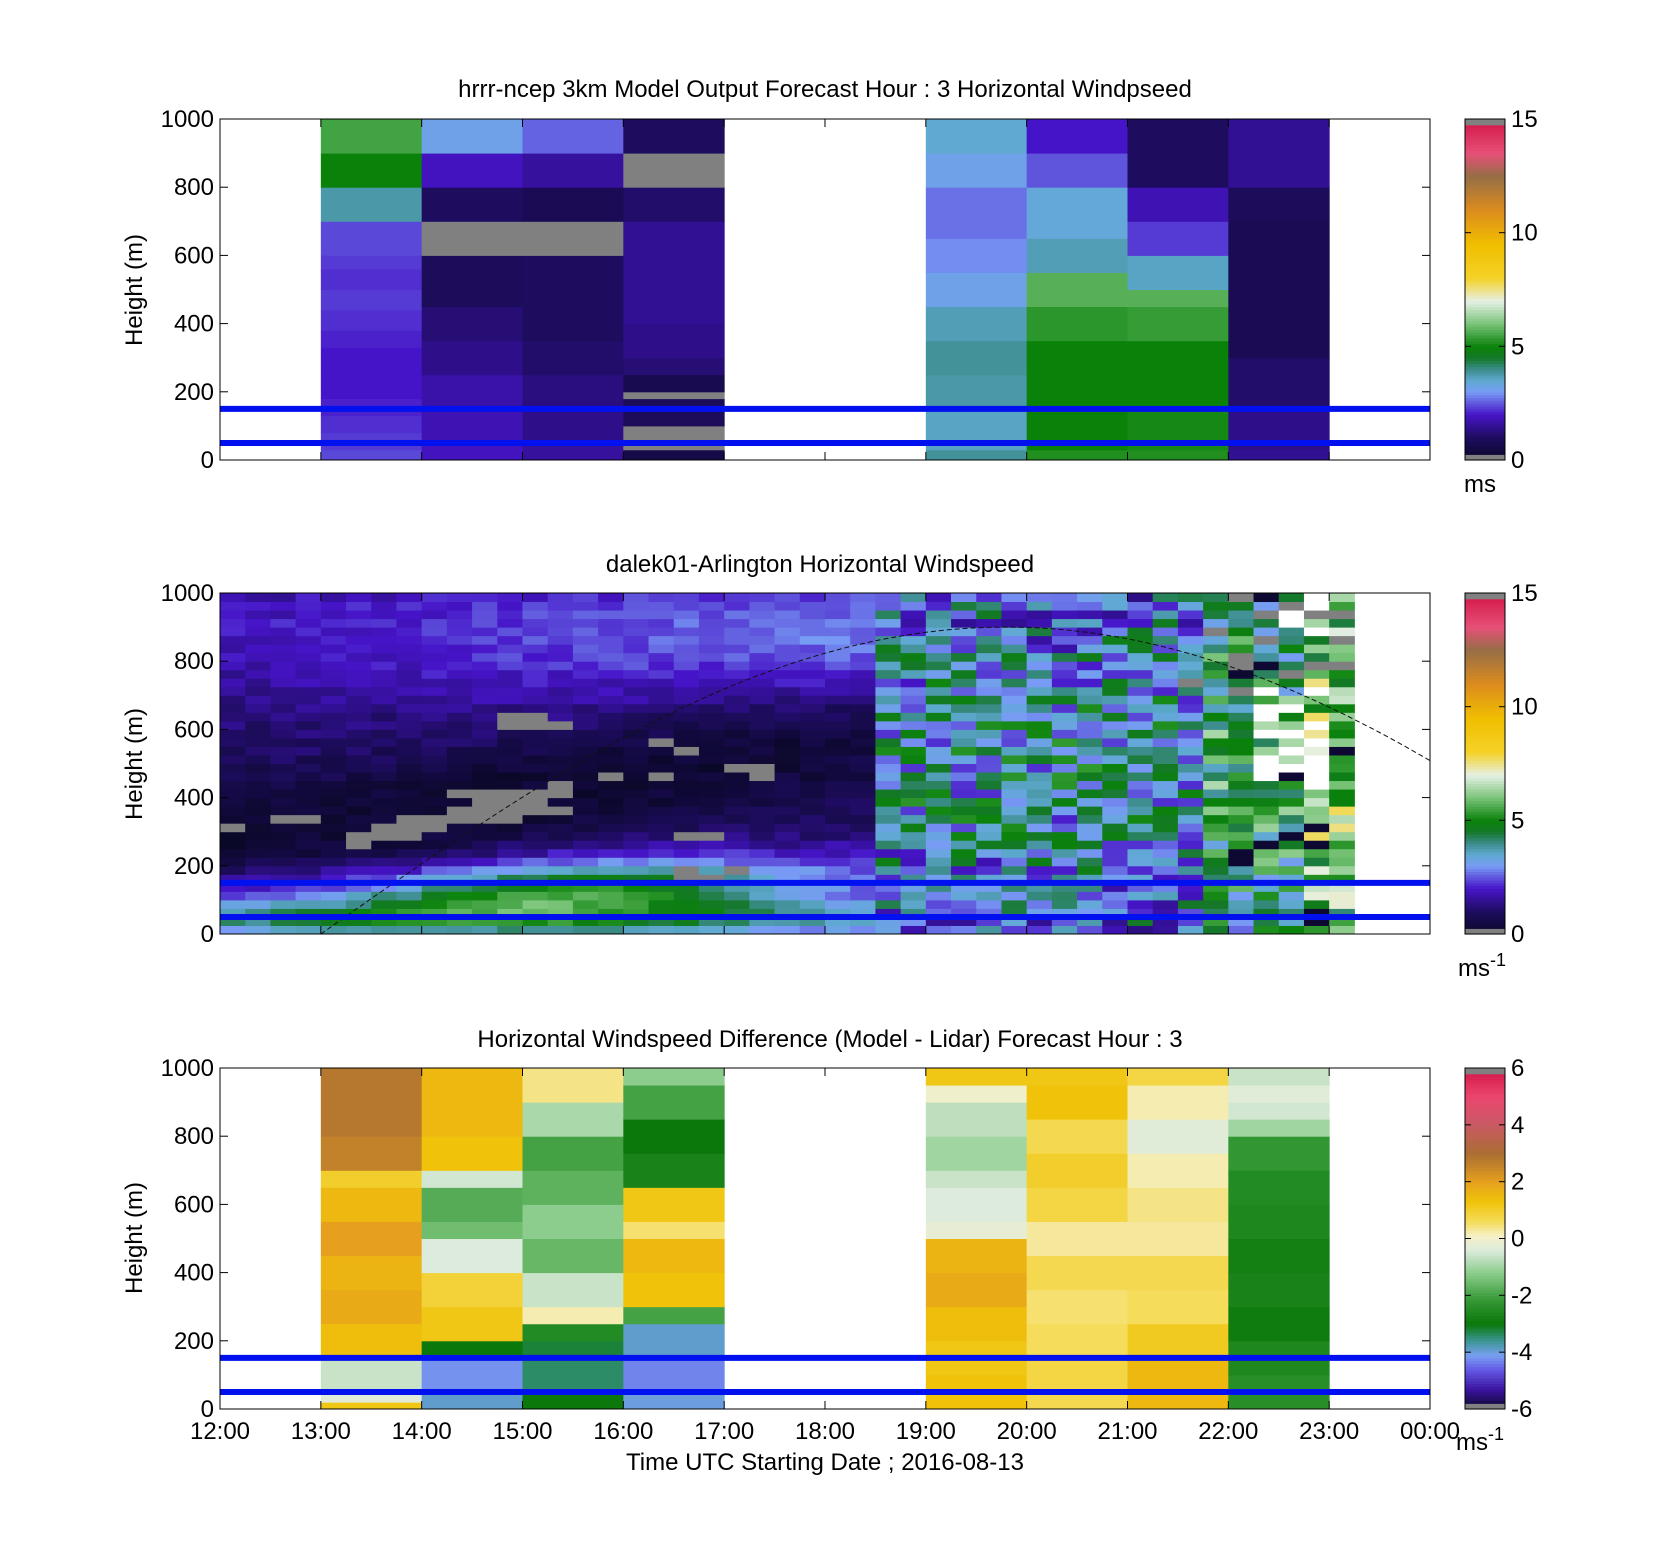 The width and height of the screenshot is (1680, 1561). I want to click on panel-model-colorbar-unit: ms, so click(1480, 484).